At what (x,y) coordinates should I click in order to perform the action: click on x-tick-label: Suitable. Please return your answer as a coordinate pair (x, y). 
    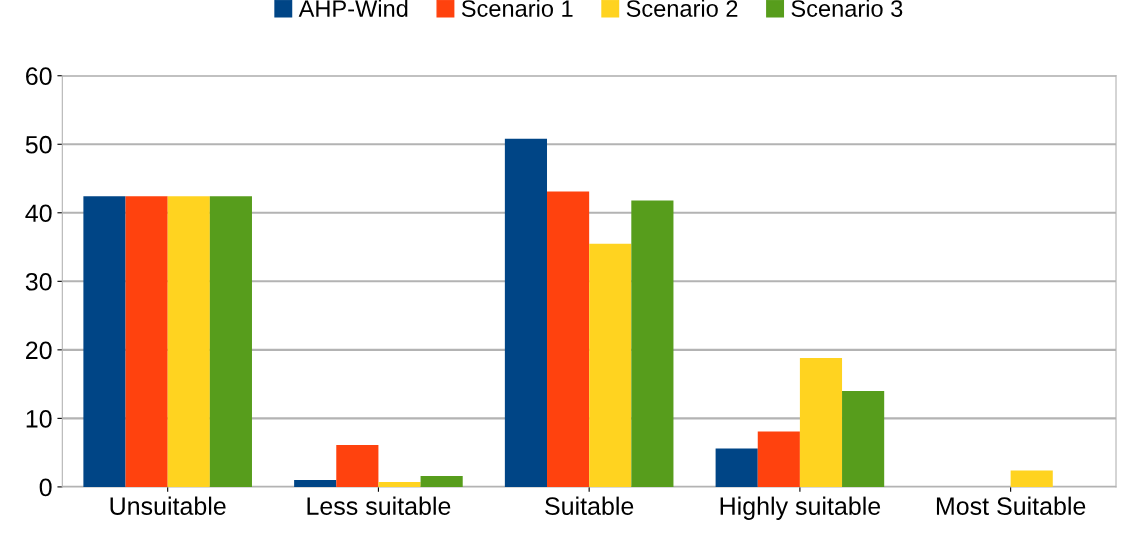
    Looking at the image, I should click on (589, 505).